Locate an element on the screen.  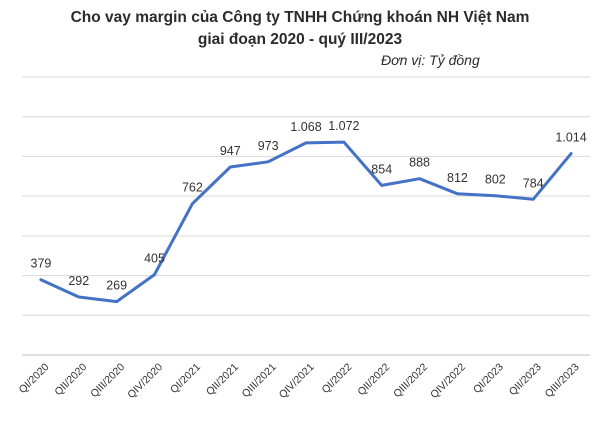
x-tick-label: QIII/2021 is located at coordinates (259, 380).